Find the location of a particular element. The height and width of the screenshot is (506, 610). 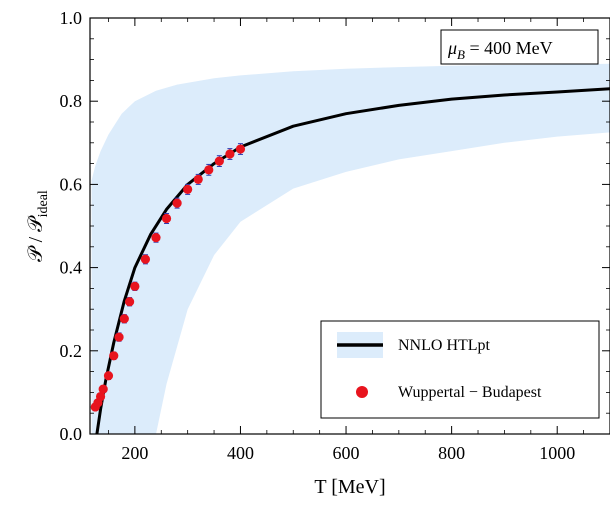

y-tick-label: 0.4 is located at coordinates (71, 268).